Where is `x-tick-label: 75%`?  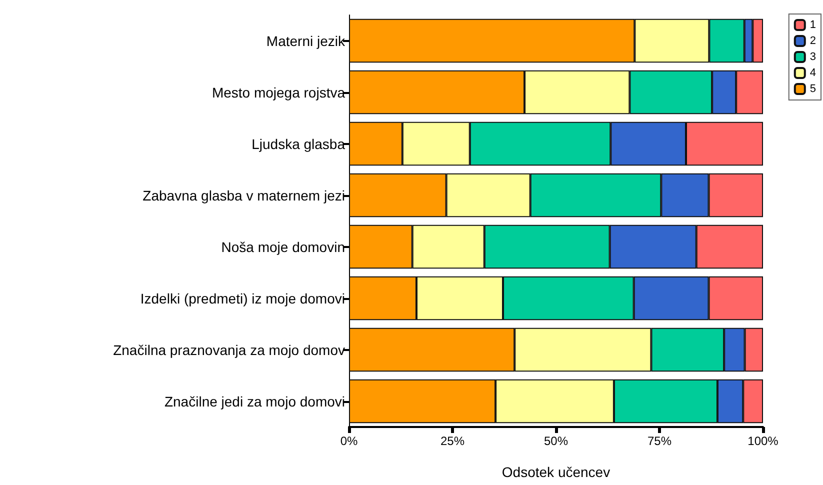
x-tick-label: 75% is located at coordinates (659, 441).